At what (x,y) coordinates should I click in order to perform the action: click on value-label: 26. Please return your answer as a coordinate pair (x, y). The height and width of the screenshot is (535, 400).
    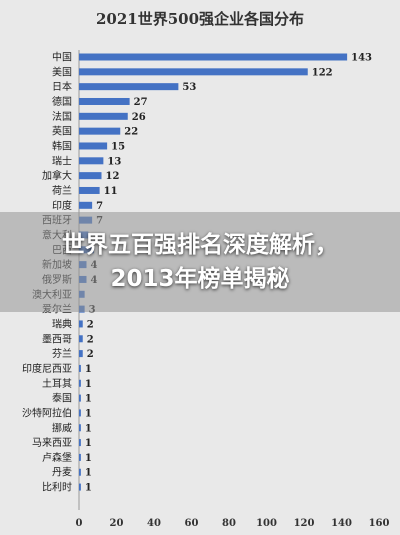
    Looking at the image, I should click on (139, 117).